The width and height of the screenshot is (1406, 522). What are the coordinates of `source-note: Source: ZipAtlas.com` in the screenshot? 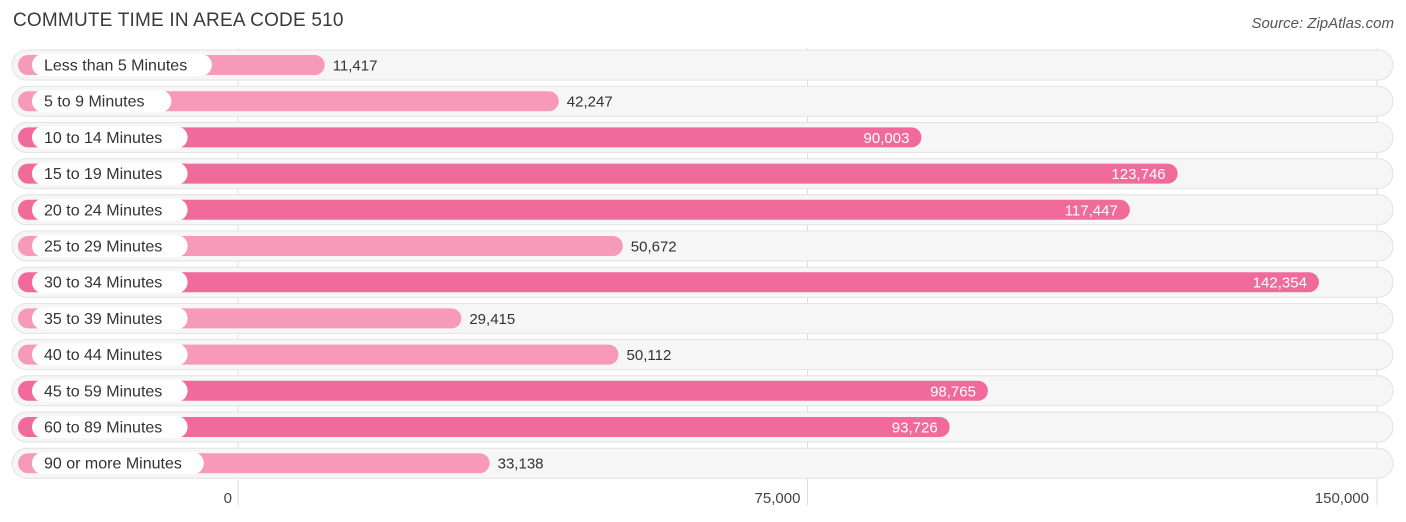 It's located at (1322, 23).